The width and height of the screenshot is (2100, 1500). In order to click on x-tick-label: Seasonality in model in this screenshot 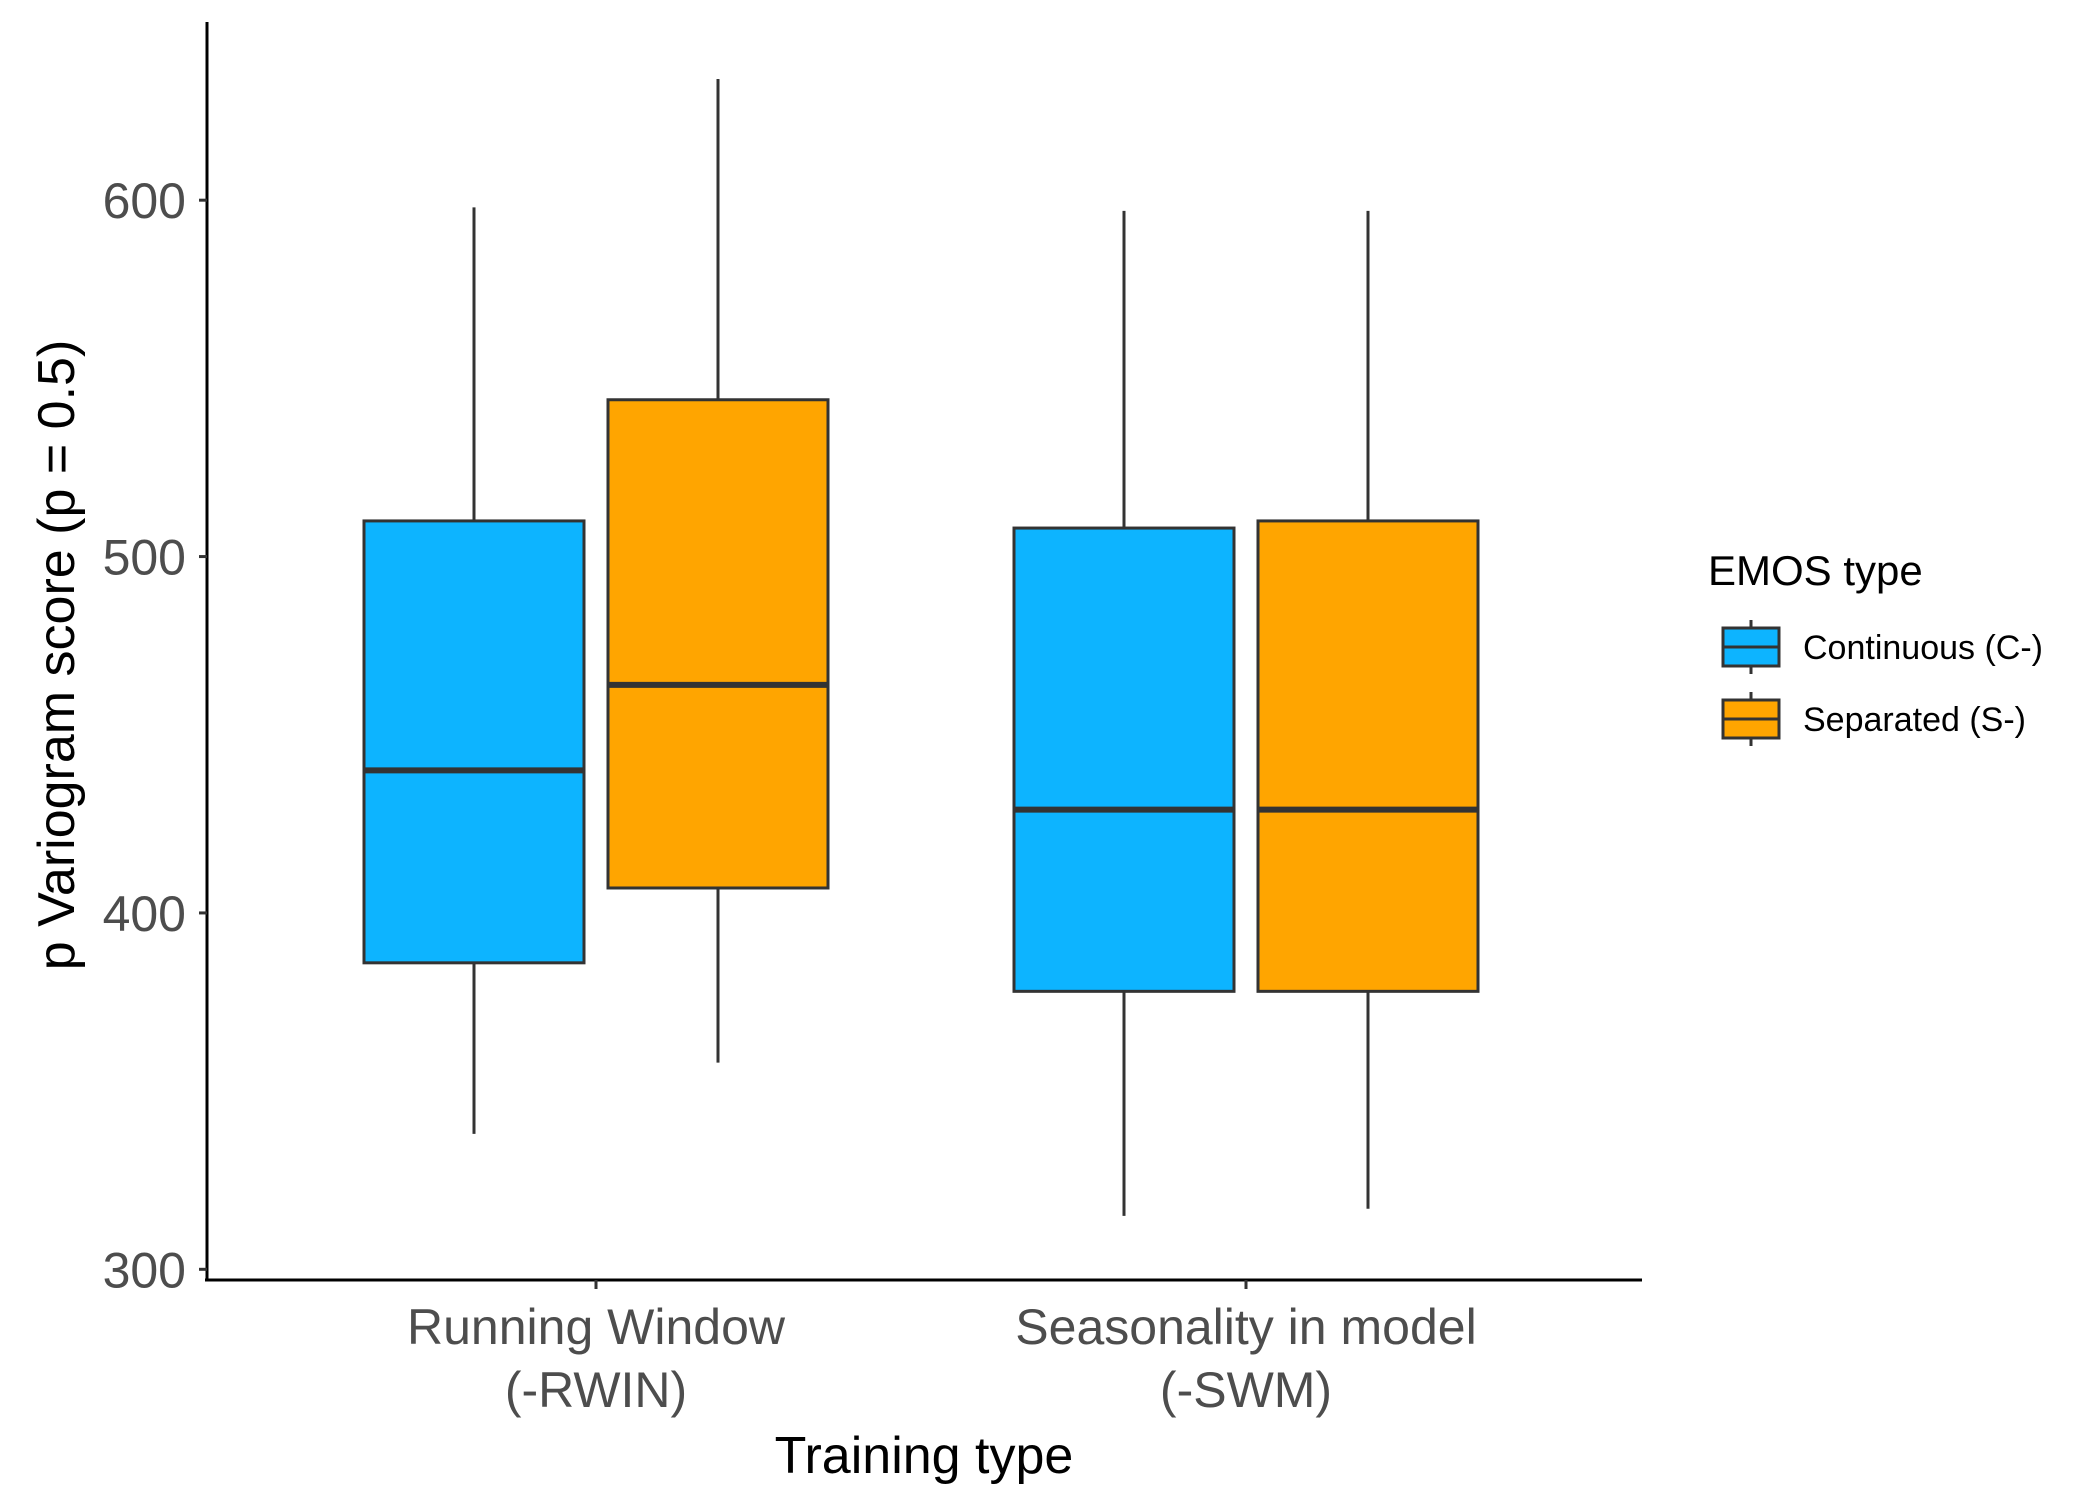, I will do `click(1245, 1327)`.